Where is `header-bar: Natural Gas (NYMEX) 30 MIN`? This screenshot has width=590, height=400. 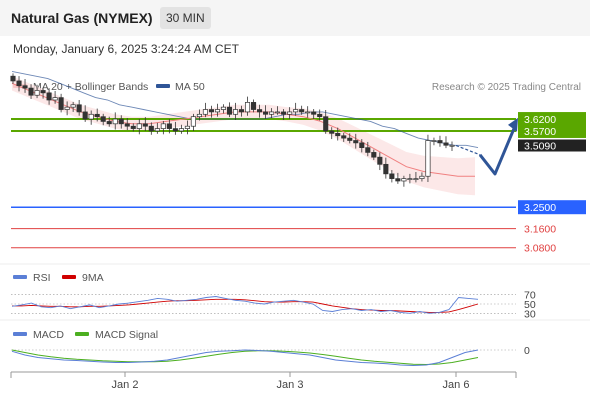 header-bar: Natural Gas (NYMEX) 30 MIN is located at coordinates (295, 18).